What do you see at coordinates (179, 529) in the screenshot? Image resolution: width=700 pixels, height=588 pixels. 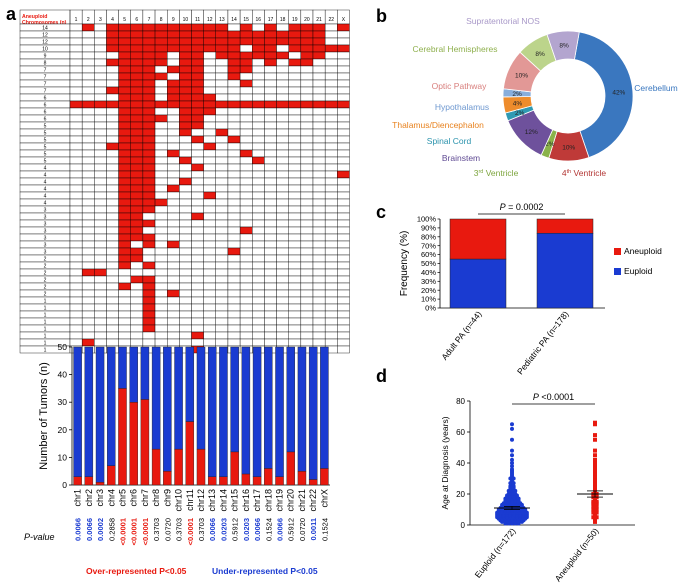 I see `bar-pvalue: 0.3703` at bounding box center [179, 529].